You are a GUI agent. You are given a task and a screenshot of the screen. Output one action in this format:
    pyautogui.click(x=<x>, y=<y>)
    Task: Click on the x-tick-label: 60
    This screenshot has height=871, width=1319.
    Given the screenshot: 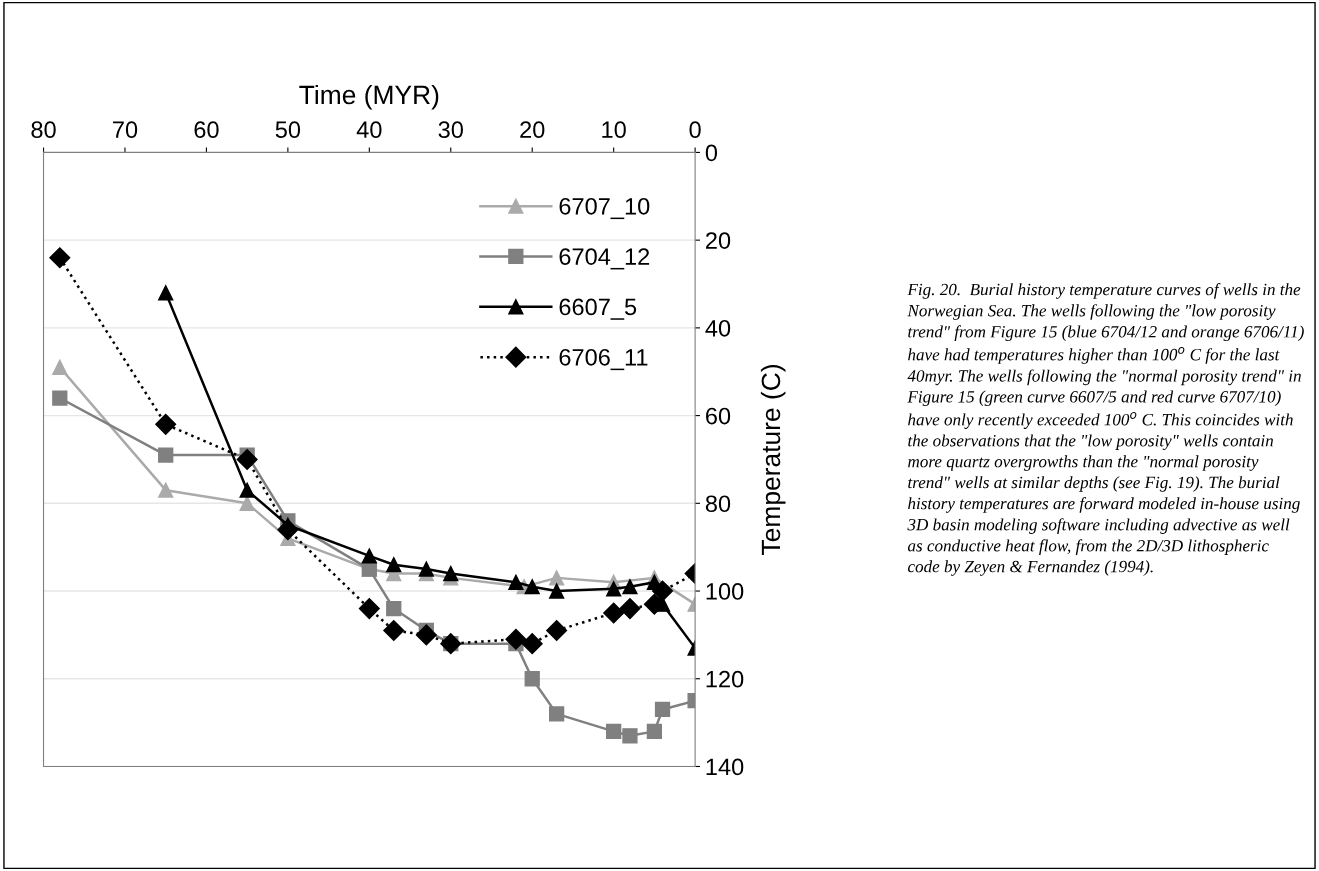 What is the action you would take?
    pyautogui.click(x=206, y=130)
    